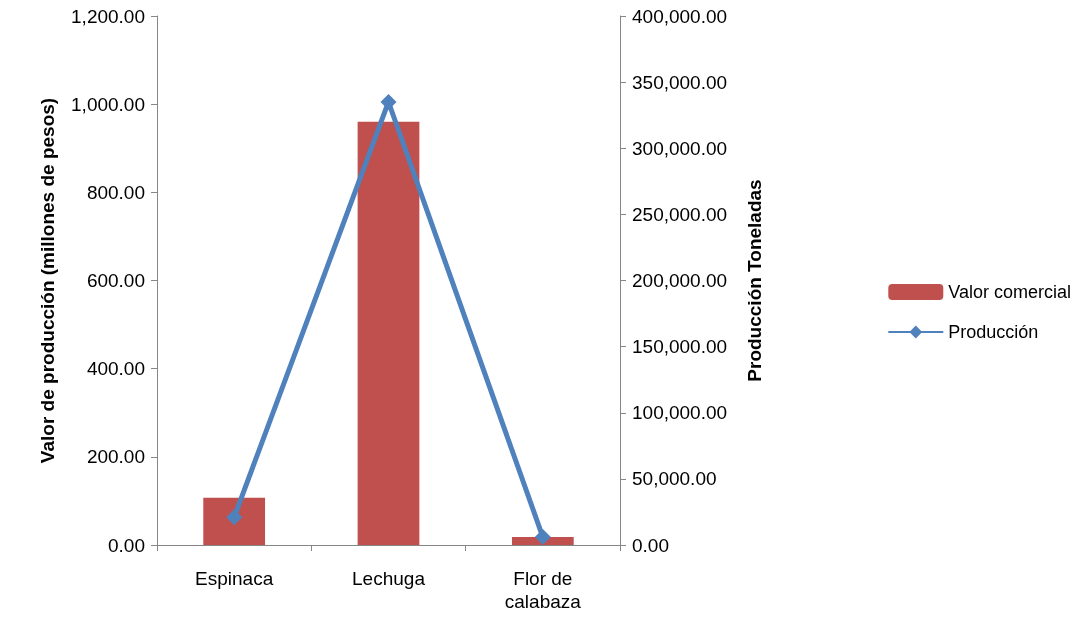  I want to click on y2-tick-label: 250,000.00, so click(680, 214).